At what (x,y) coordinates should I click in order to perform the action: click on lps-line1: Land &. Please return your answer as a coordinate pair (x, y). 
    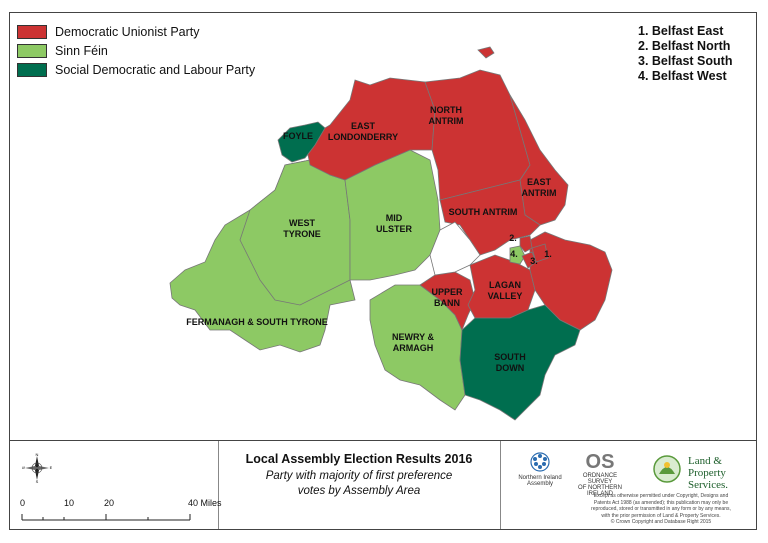
    Looking at the image, I should click on (705, 461).